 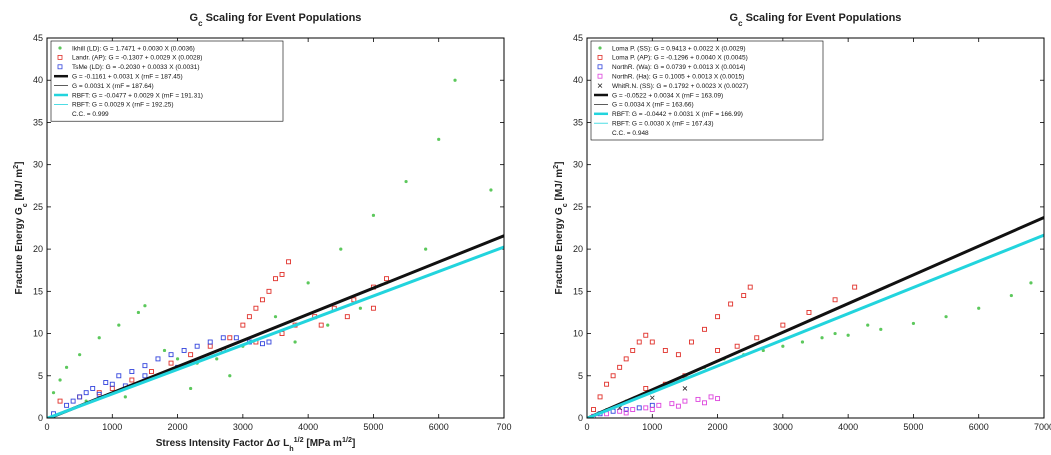 What do you see at coordinates (667, 95) in the screenshot?
I see `legend-entry-text: G = -0.0522 + 0.0034 X (rnF = 163.09)` at bounding box center [667, 95].